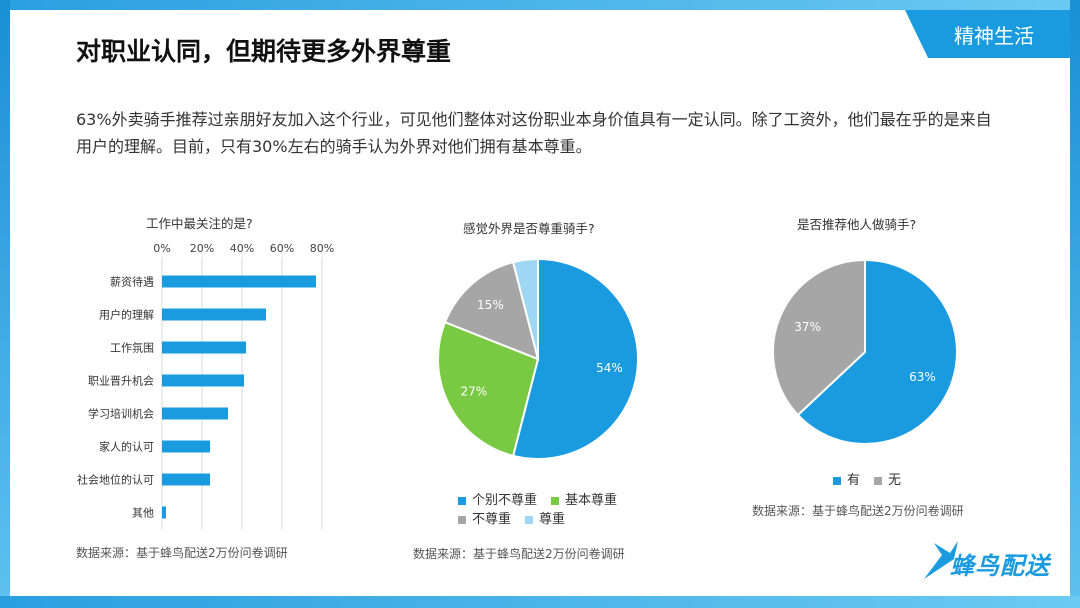  I want to click on frame-right, so click(1075, 304).